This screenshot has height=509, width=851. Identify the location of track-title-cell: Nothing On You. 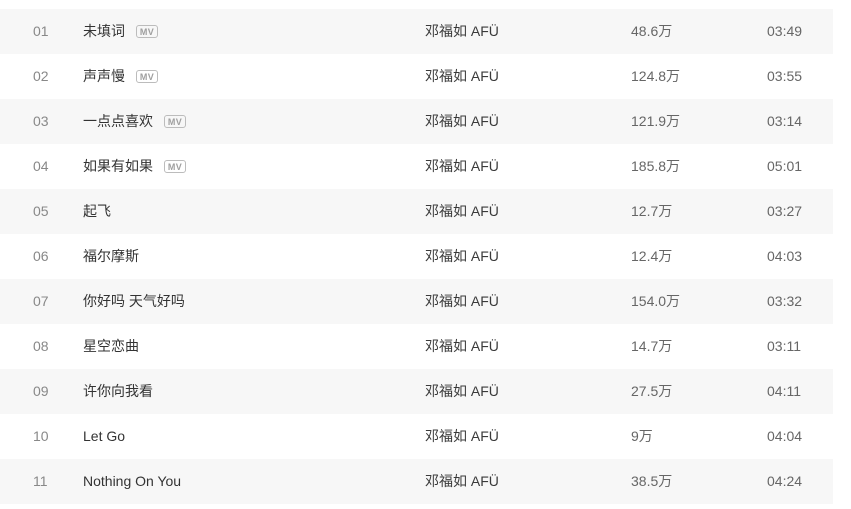
(132, 481).